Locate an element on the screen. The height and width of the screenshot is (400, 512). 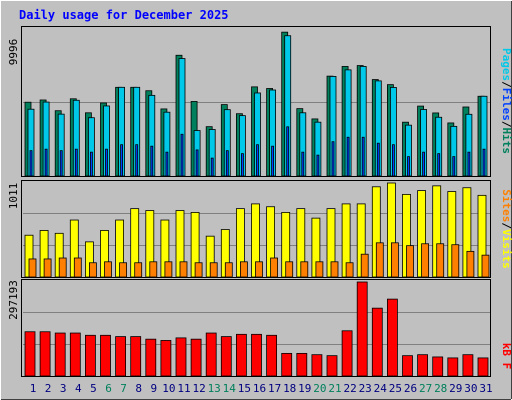
day-label: 30 is located at coordinates (470, 388).